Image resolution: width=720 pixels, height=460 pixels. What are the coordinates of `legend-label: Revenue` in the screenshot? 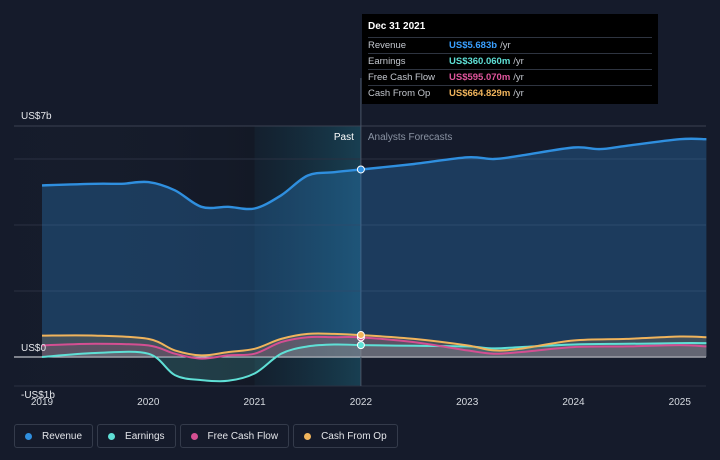 It's located at (62, 436).